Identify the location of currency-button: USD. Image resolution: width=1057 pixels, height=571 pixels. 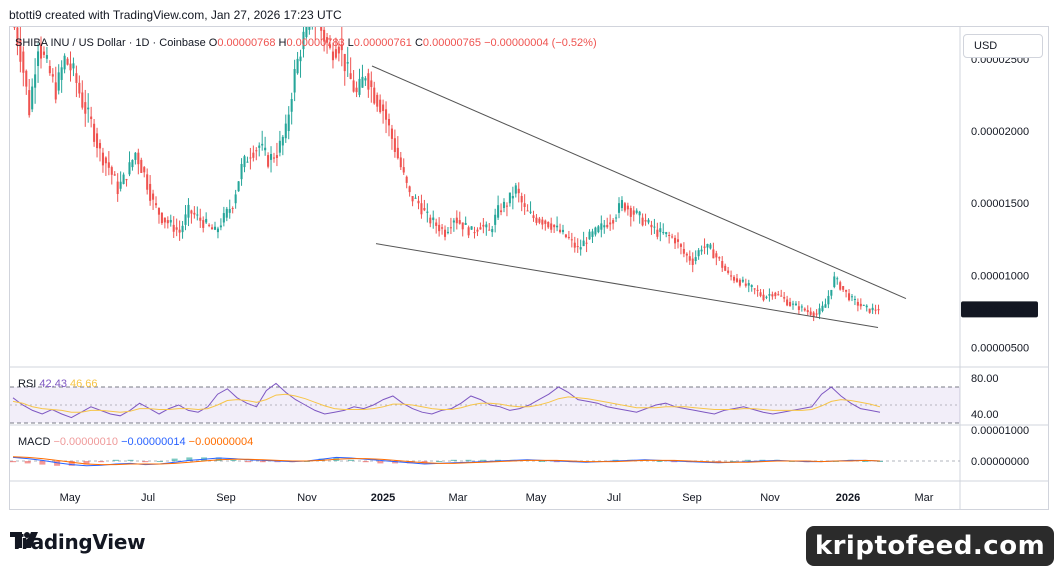
(1003, 46).